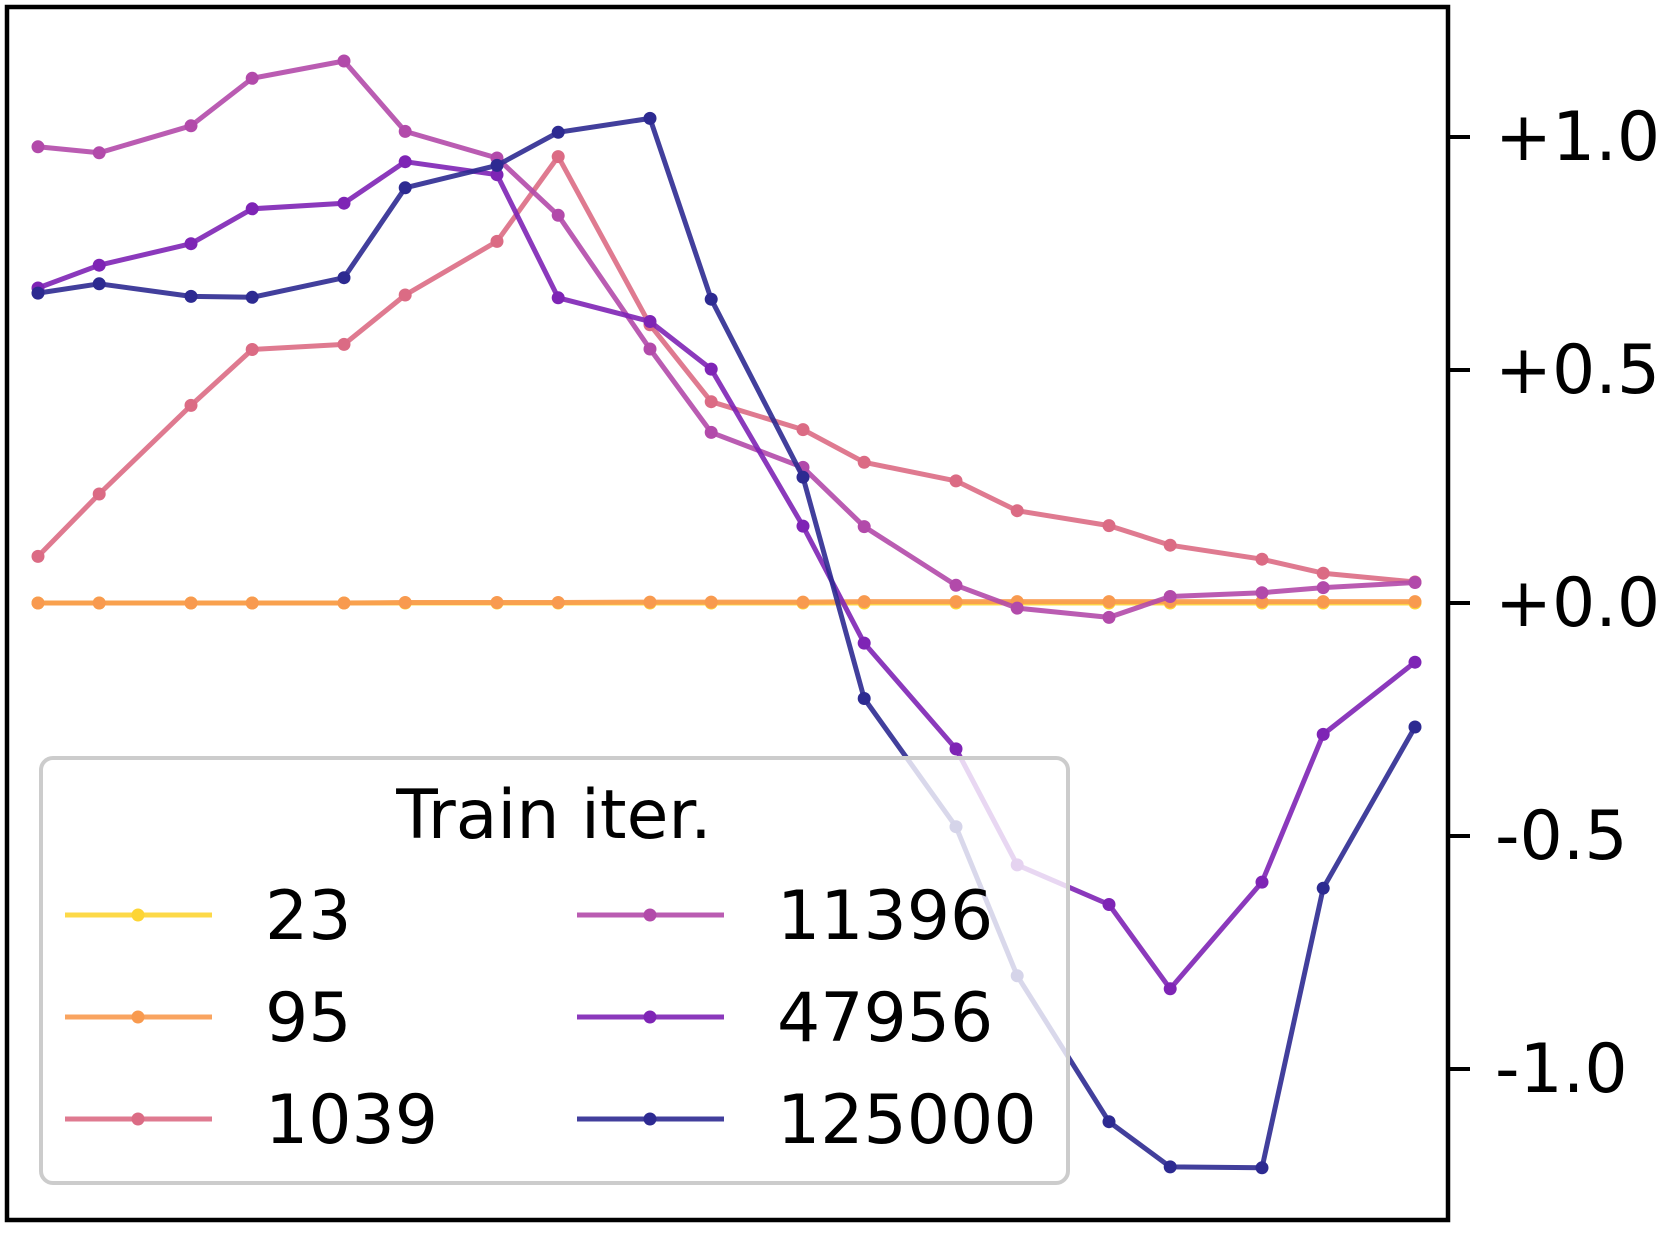 This screenshot has width=1661, height=1246. I want to click on legend-label-47956: 47956, so click(885, 1018).